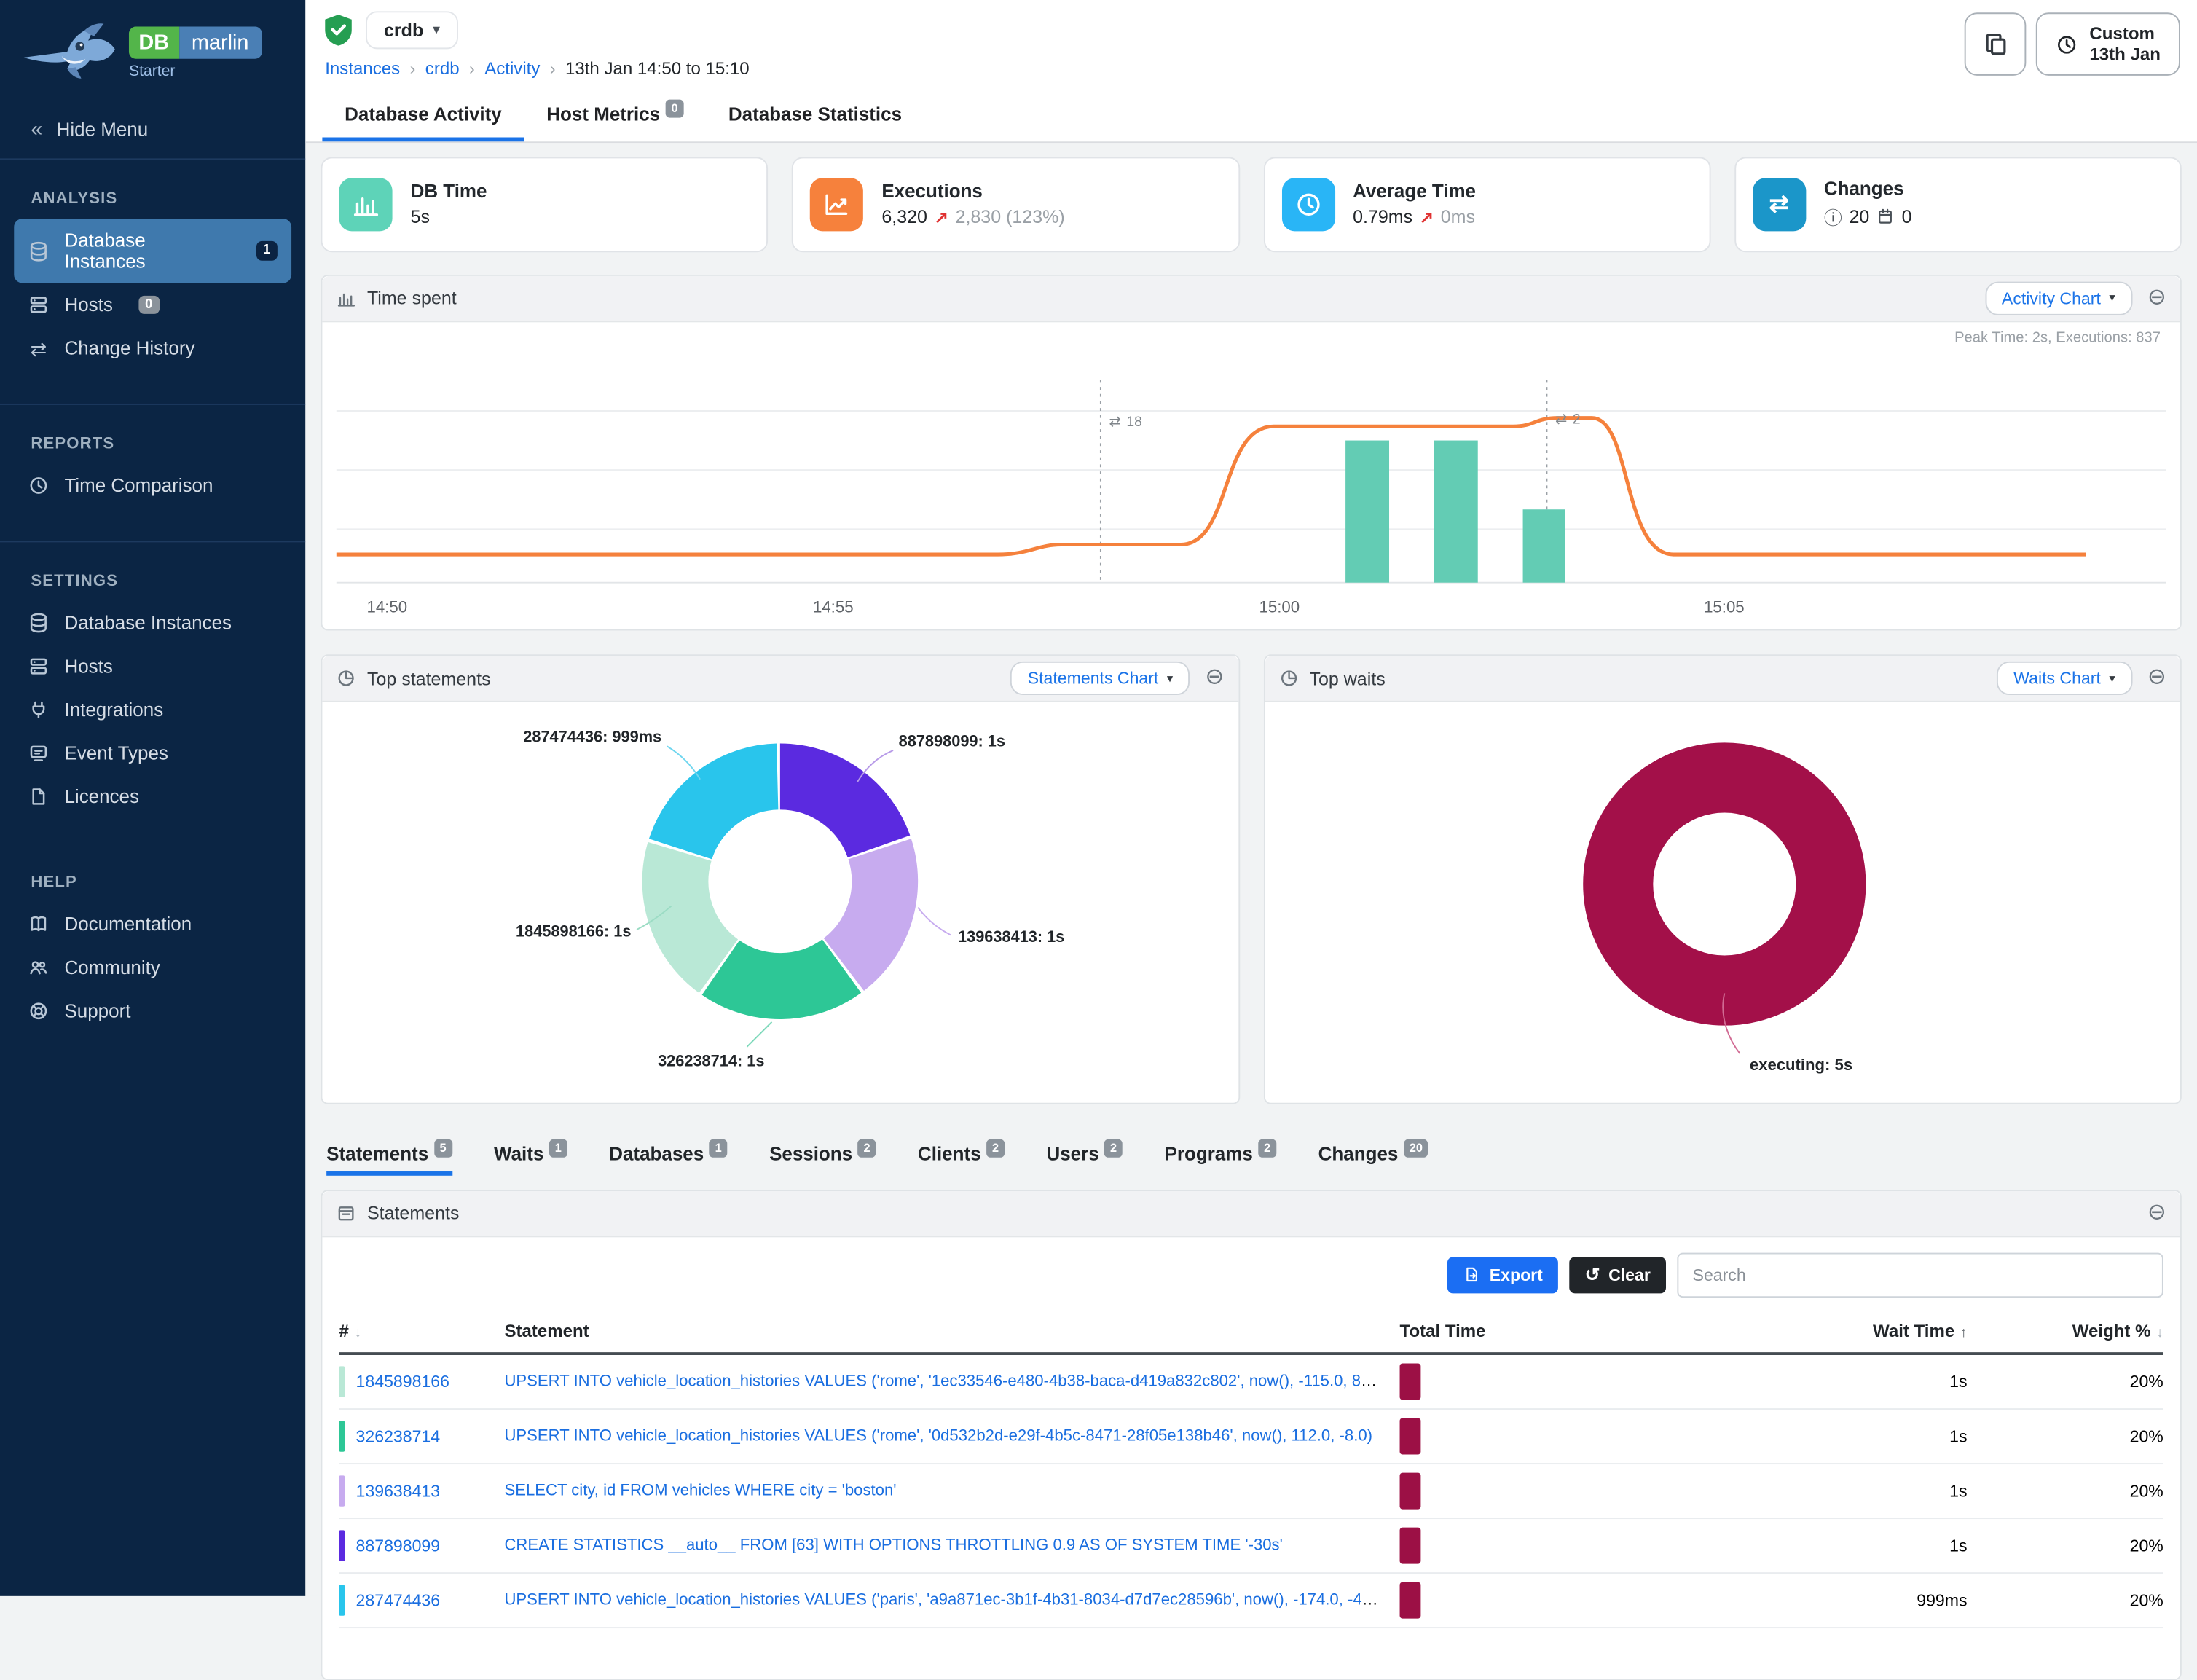 This screenshot has height=1680, width=2197. What do you see at coordinates (398, 1600) in the screenshot?
I see `statement-id-link: 287474436` at bounding box center [398, 1600].